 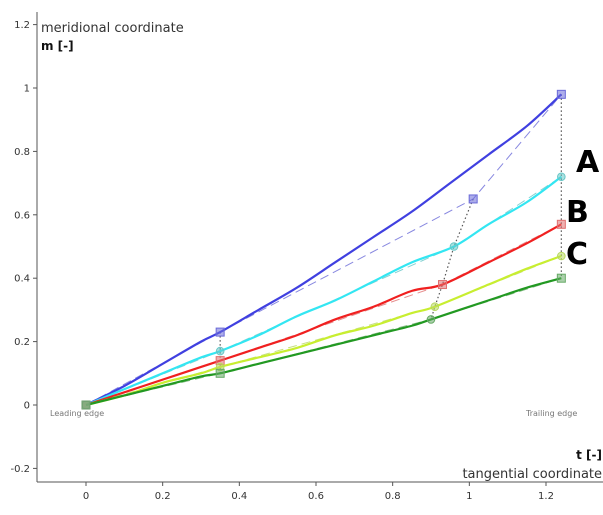 I want to click on y-tick-label: -0.2, so click(x=20, y=469).